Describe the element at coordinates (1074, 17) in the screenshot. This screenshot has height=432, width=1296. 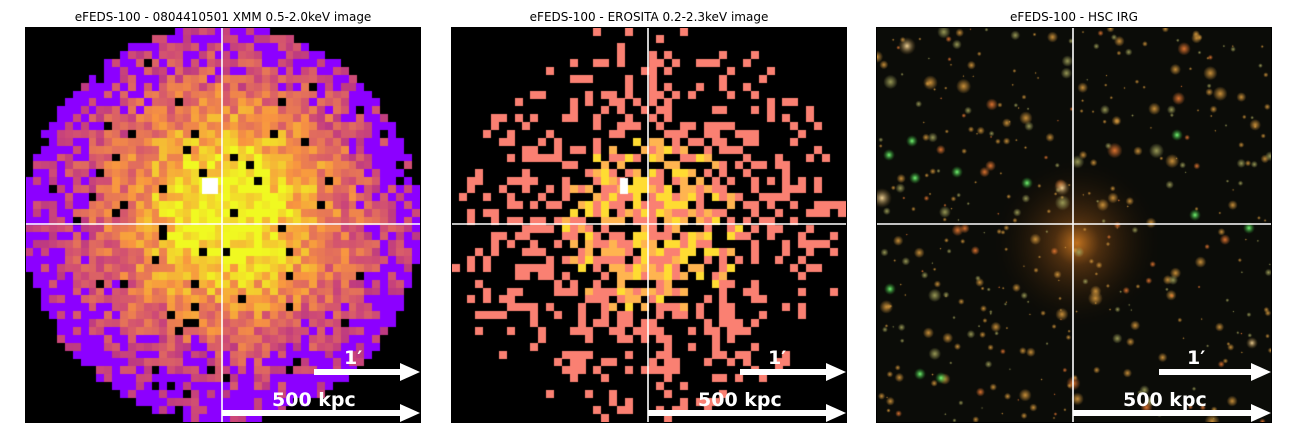
I see `panel-title: eFEDS-100 - HSC IRG` at that location.